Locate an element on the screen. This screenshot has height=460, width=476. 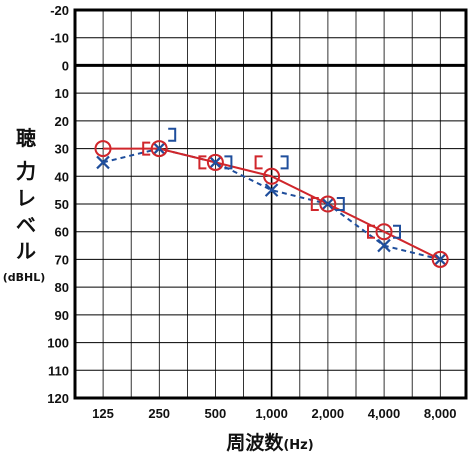
y-tick-label: 110 is located at coordinates (58, 370).